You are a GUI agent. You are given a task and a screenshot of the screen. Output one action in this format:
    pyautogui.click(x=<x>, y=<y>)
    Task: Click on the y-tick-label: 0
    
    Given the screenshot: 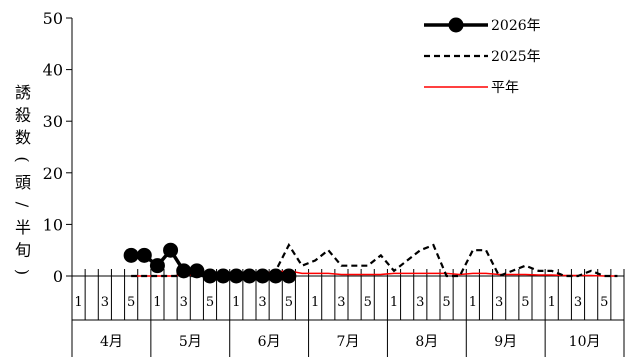 What is the action you would take?
    pyautogui.click(x=58, y=276)
    